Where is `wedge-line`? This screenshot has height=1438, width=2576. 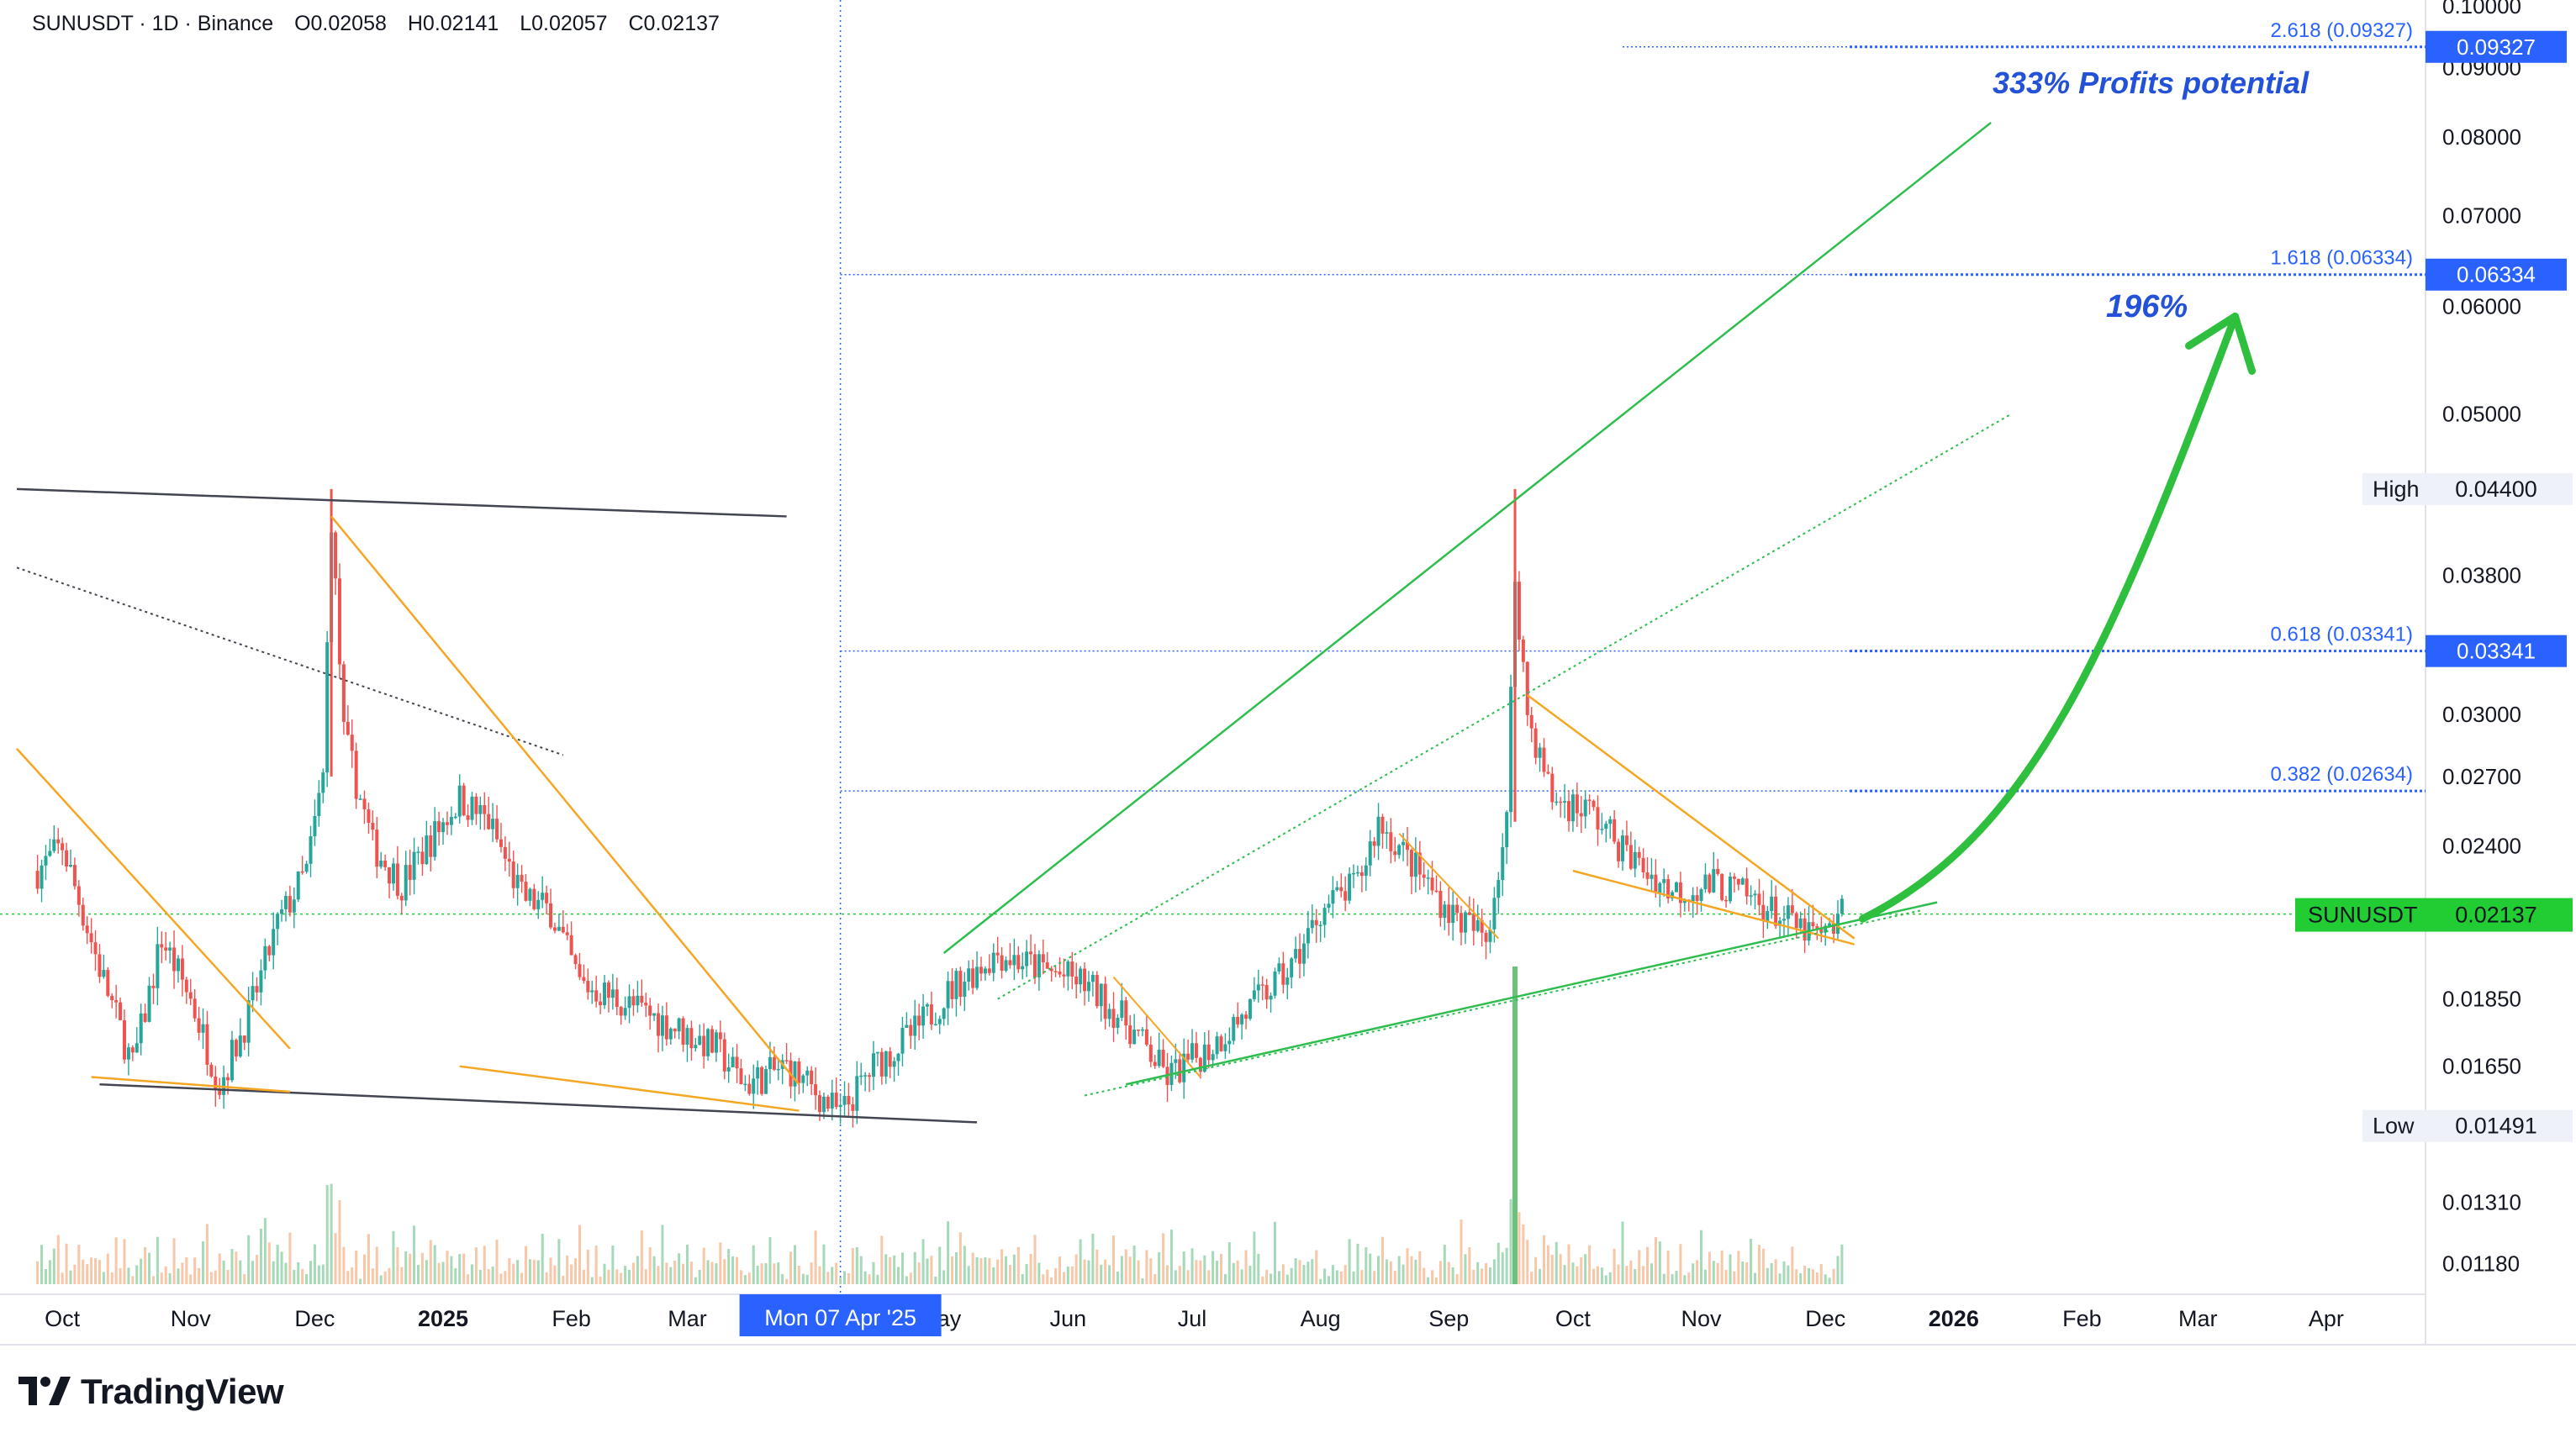 wedge-line is located at coordinates (153, 899).